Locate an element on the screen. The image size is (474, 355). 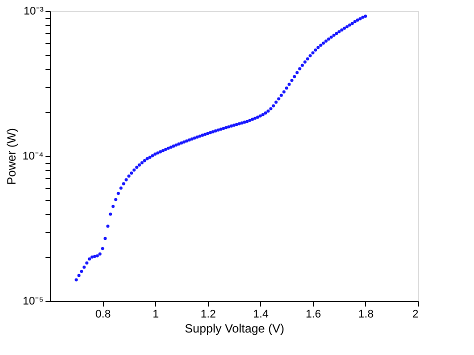
x-axis-title: Supply Voltage (V) is located at coordinates (234, 329).